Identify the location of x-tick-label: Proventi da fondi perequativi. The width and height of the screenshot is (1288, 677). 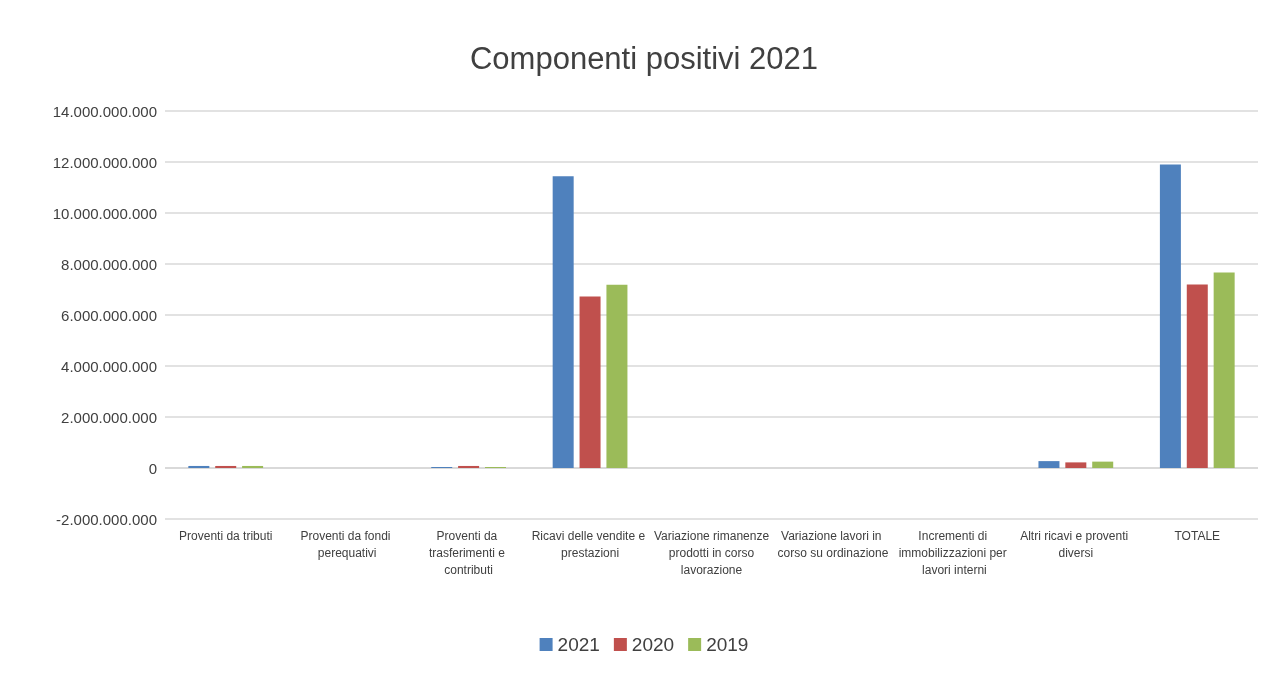
(347, 544).